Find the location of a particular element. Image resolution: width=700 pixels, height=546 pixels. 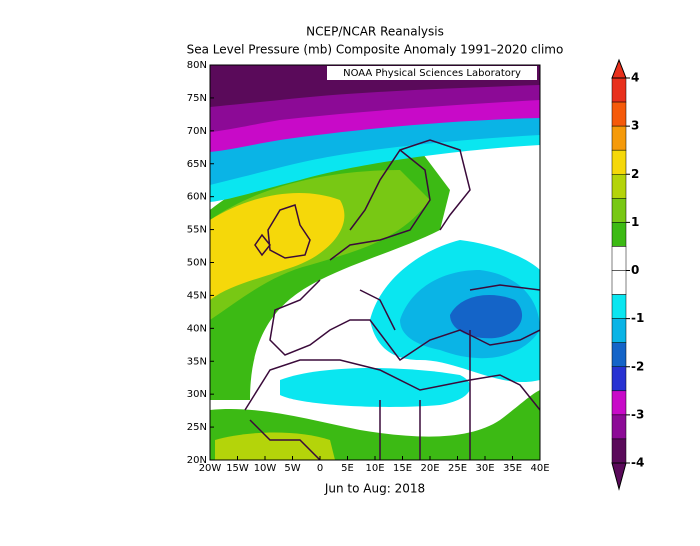

y-tick-label: 25N is located at coordinates (197, 427).